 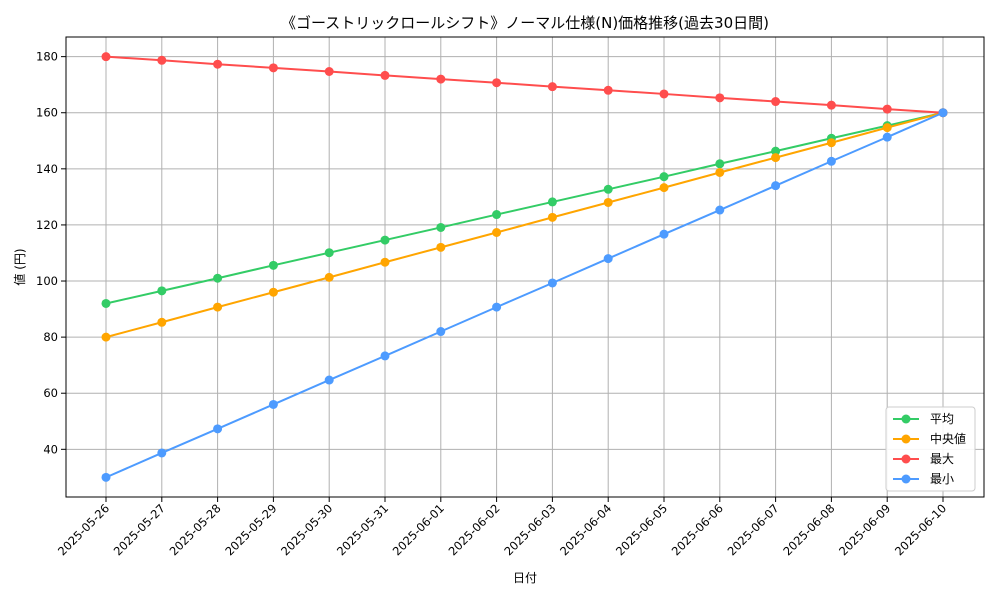 I want to click on x-tick-label: 2025-06-02, so click(x=474, y=529).